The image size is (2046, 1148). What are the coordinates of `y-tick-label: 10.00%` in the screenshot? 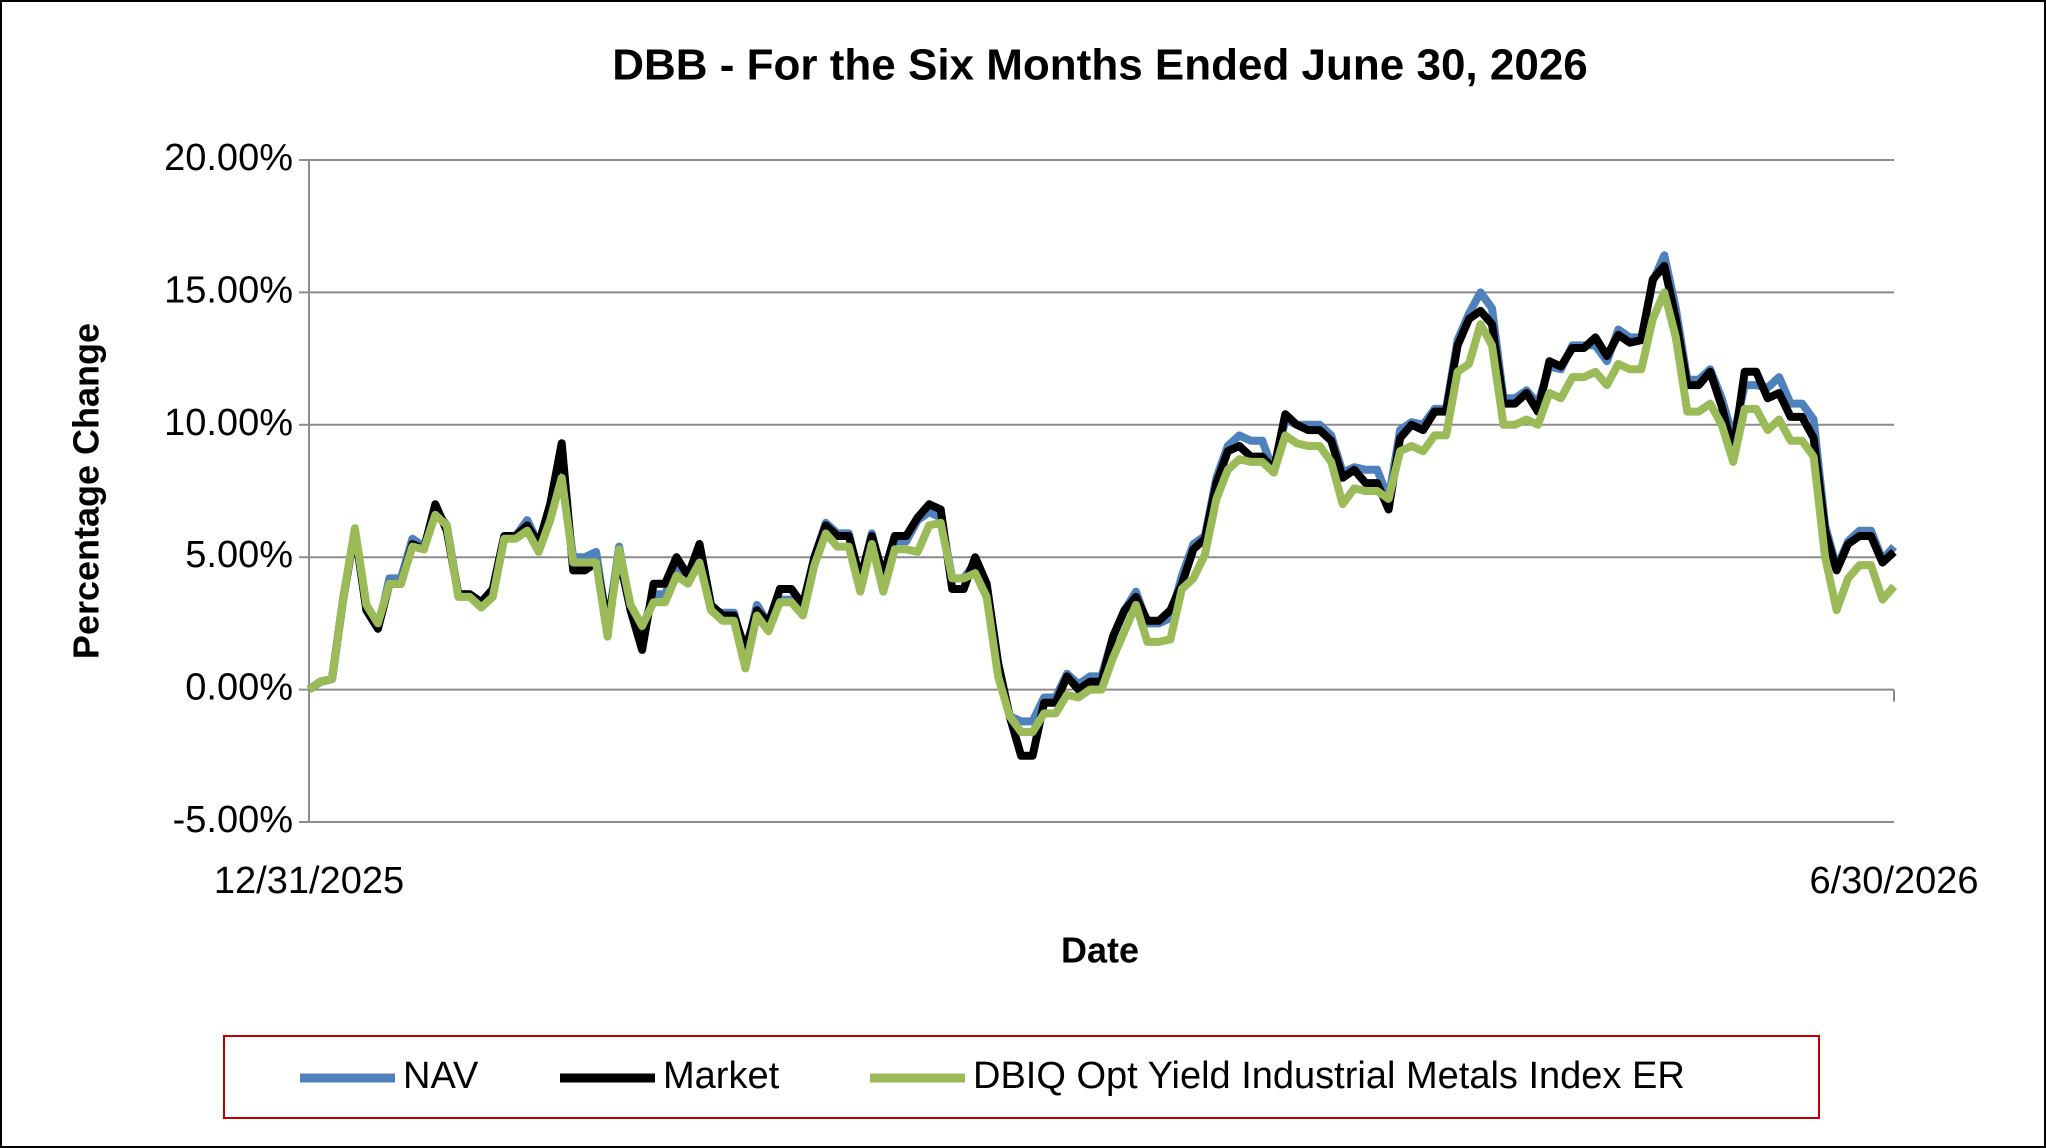 It's located at (228, 423).